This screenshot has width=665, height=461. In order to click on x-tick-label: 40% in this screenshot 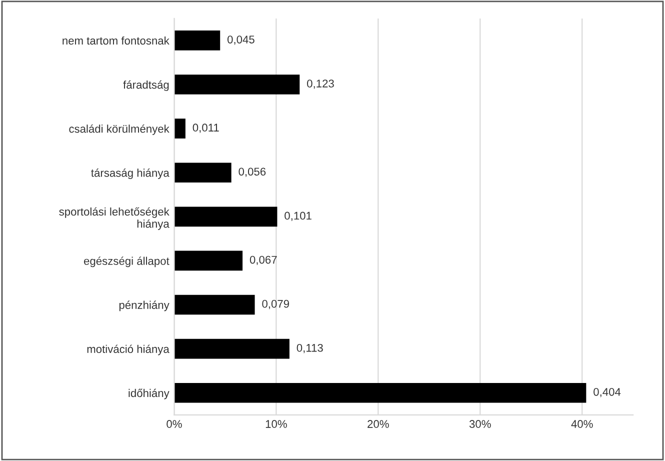, I will do `click(582, 424)`.